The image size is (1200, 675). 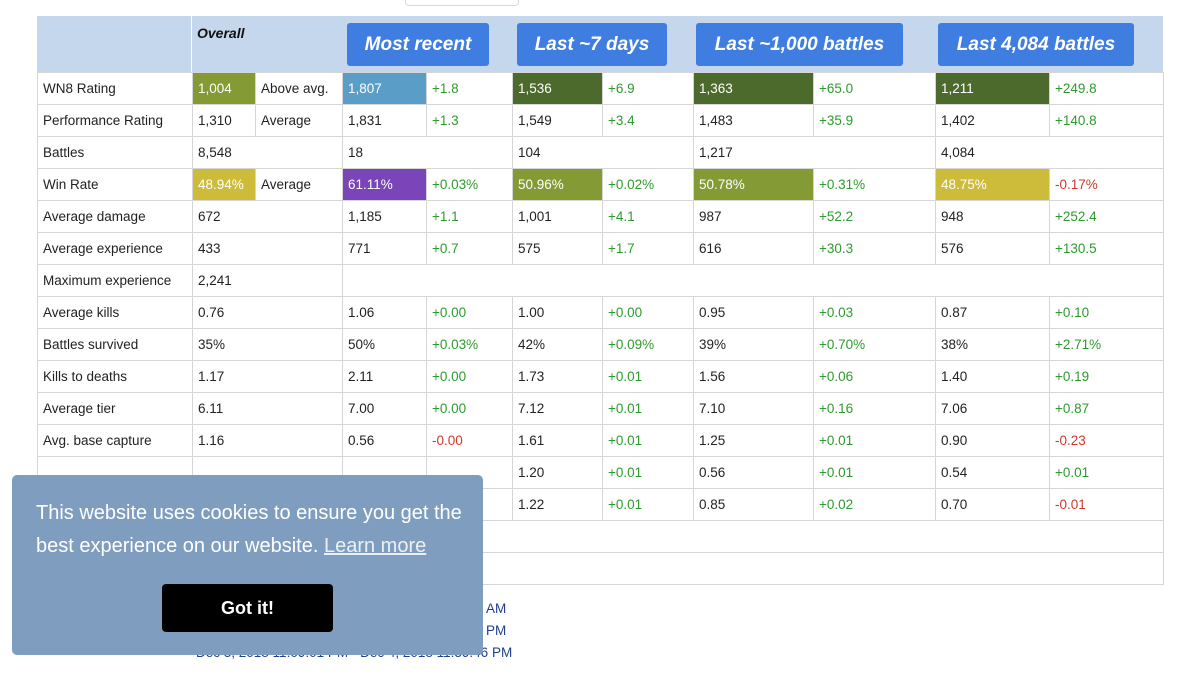 I want to click on period-delta: +0.10, so click(x=1106, y=312).